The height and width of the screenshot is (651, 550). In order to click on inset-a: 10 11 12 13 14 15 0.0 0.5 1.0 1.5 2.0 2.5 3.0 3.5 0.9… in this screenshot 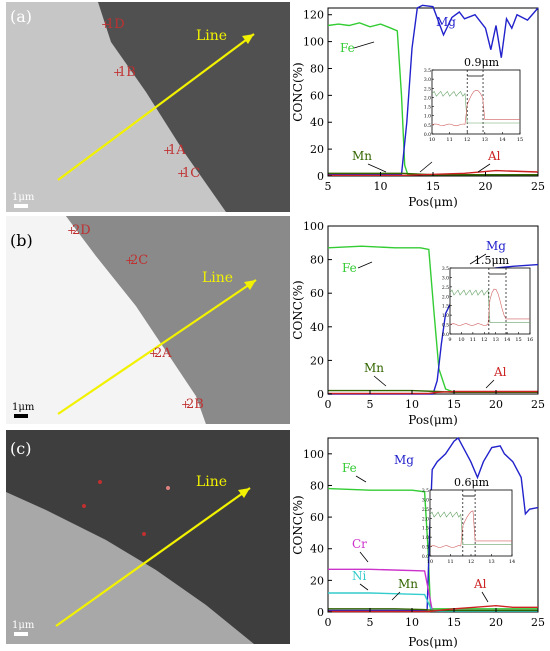, I will do `click(473, 99)`.